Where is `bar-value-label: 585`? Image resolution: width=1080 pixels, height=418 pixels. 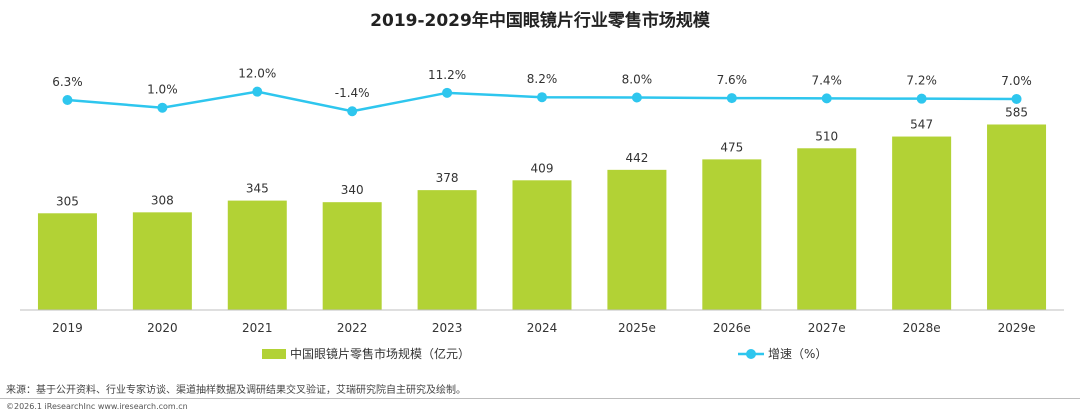 bar-value-label: 585 is located at coordinates (1016, 112).